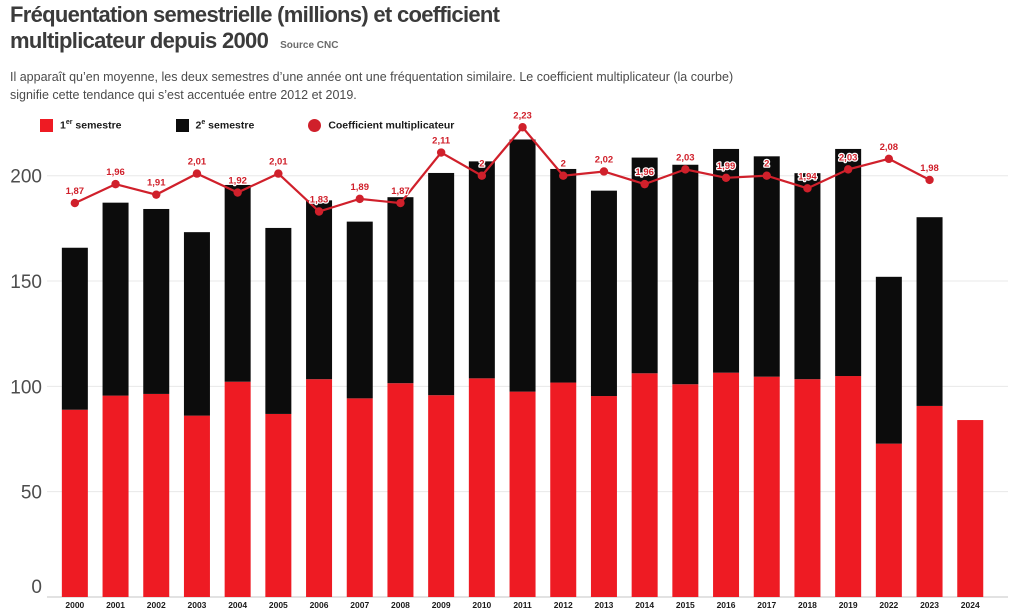 The width and height of the screenshot is (1024, 612). Describe the element at coordinates (766, 164) in the screenshot. I see `coefficient-value-2017: 2` at that location.